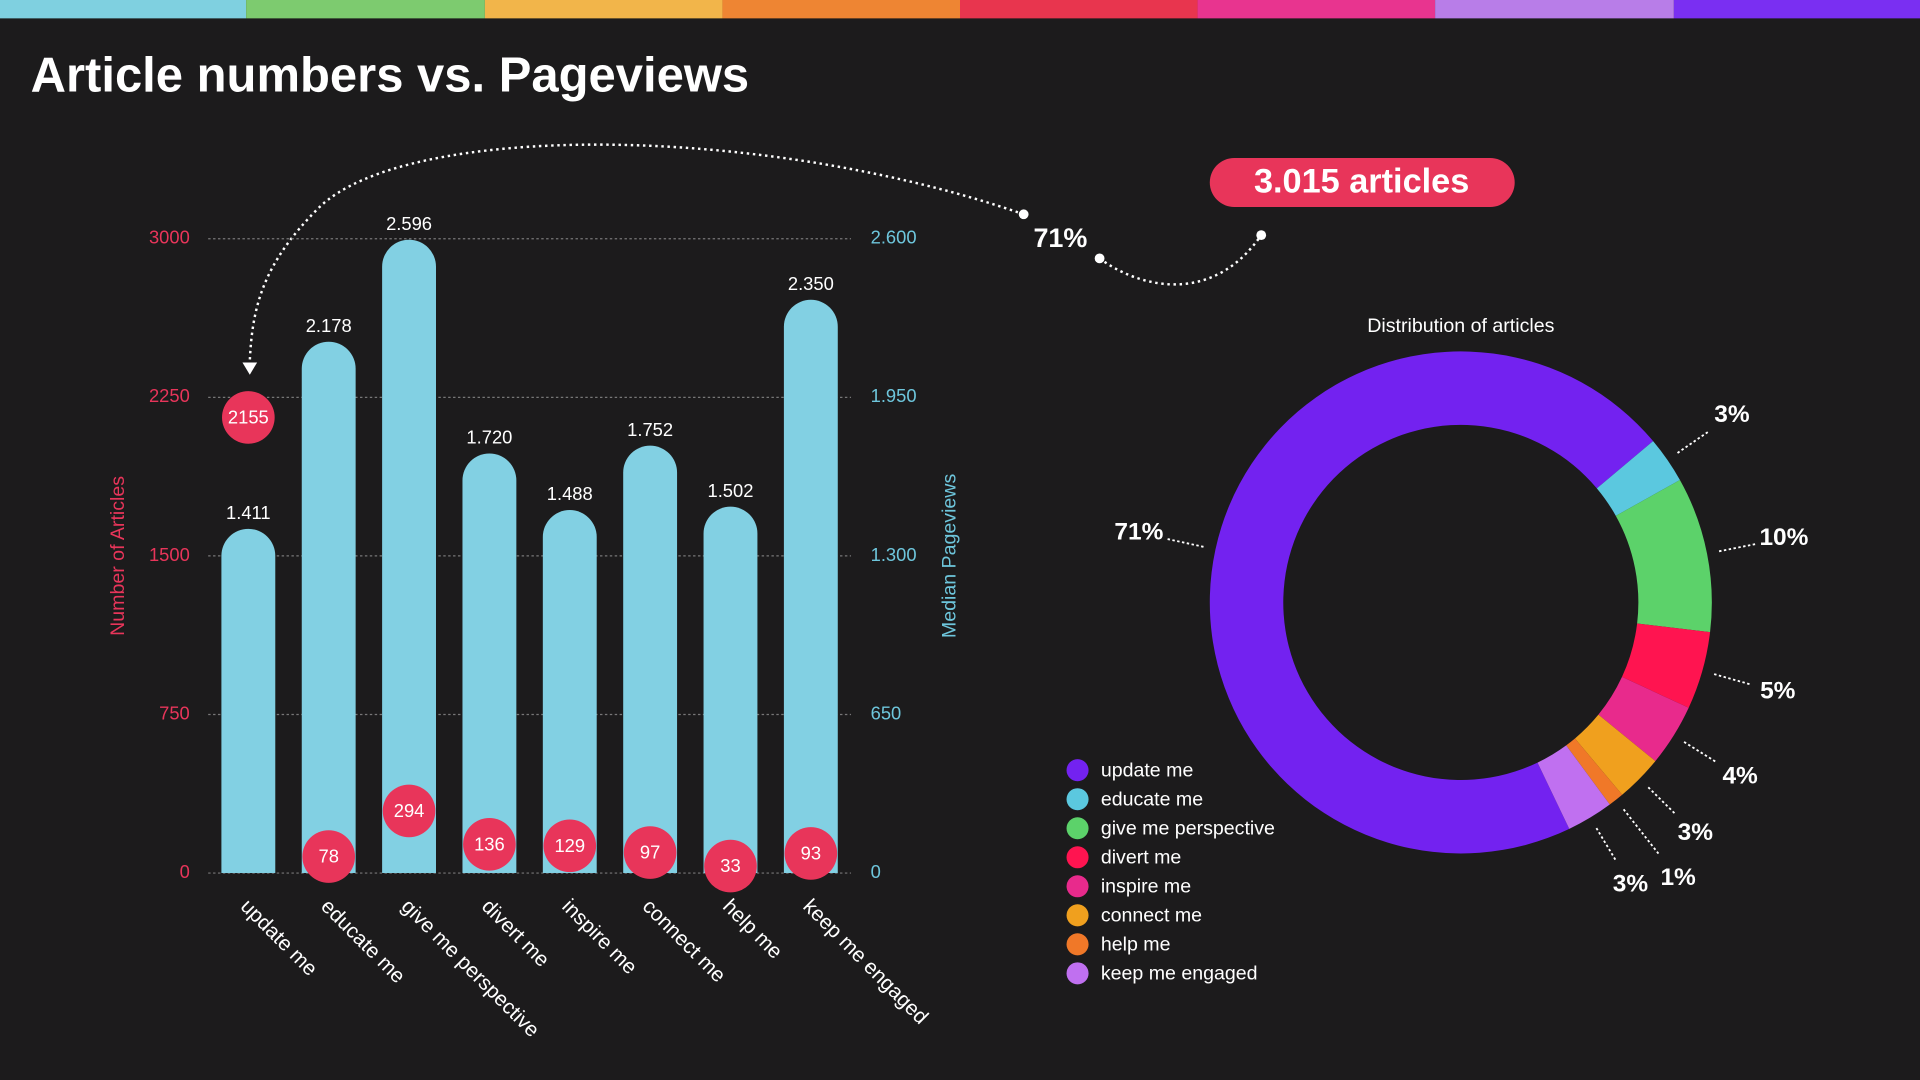 The image size is (1920, 1080). What do you see at coordinates (949, 556) in the screenshot?
I see `y2-axis-label: Median Pageviews` at bounding box center [949, 556].